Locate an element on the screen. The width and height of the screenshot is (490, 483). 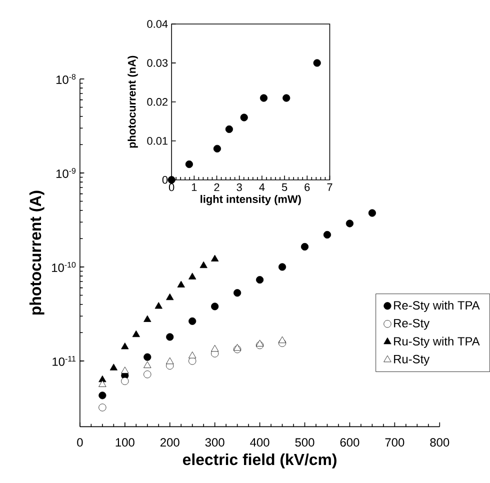
x-tick-label: 6 is located at coordinates (307, 188).